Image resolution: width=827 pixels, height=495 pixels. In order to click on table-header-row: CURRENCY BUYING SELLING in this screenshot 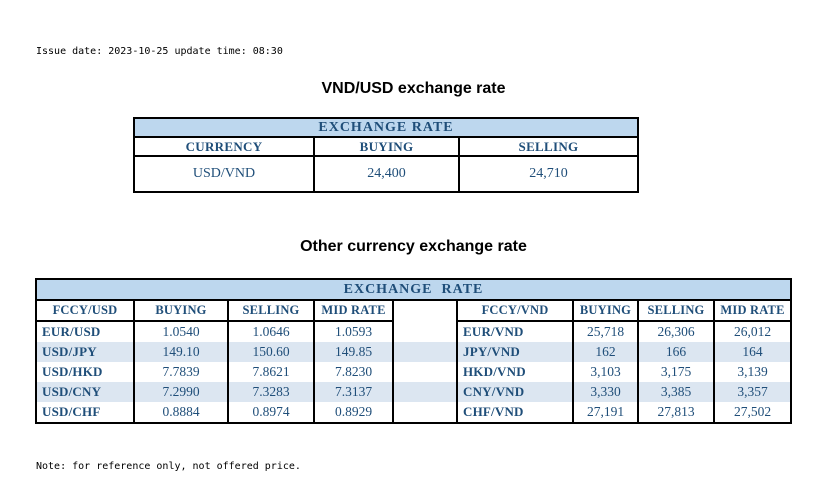, I will do `click(386, 146)`.